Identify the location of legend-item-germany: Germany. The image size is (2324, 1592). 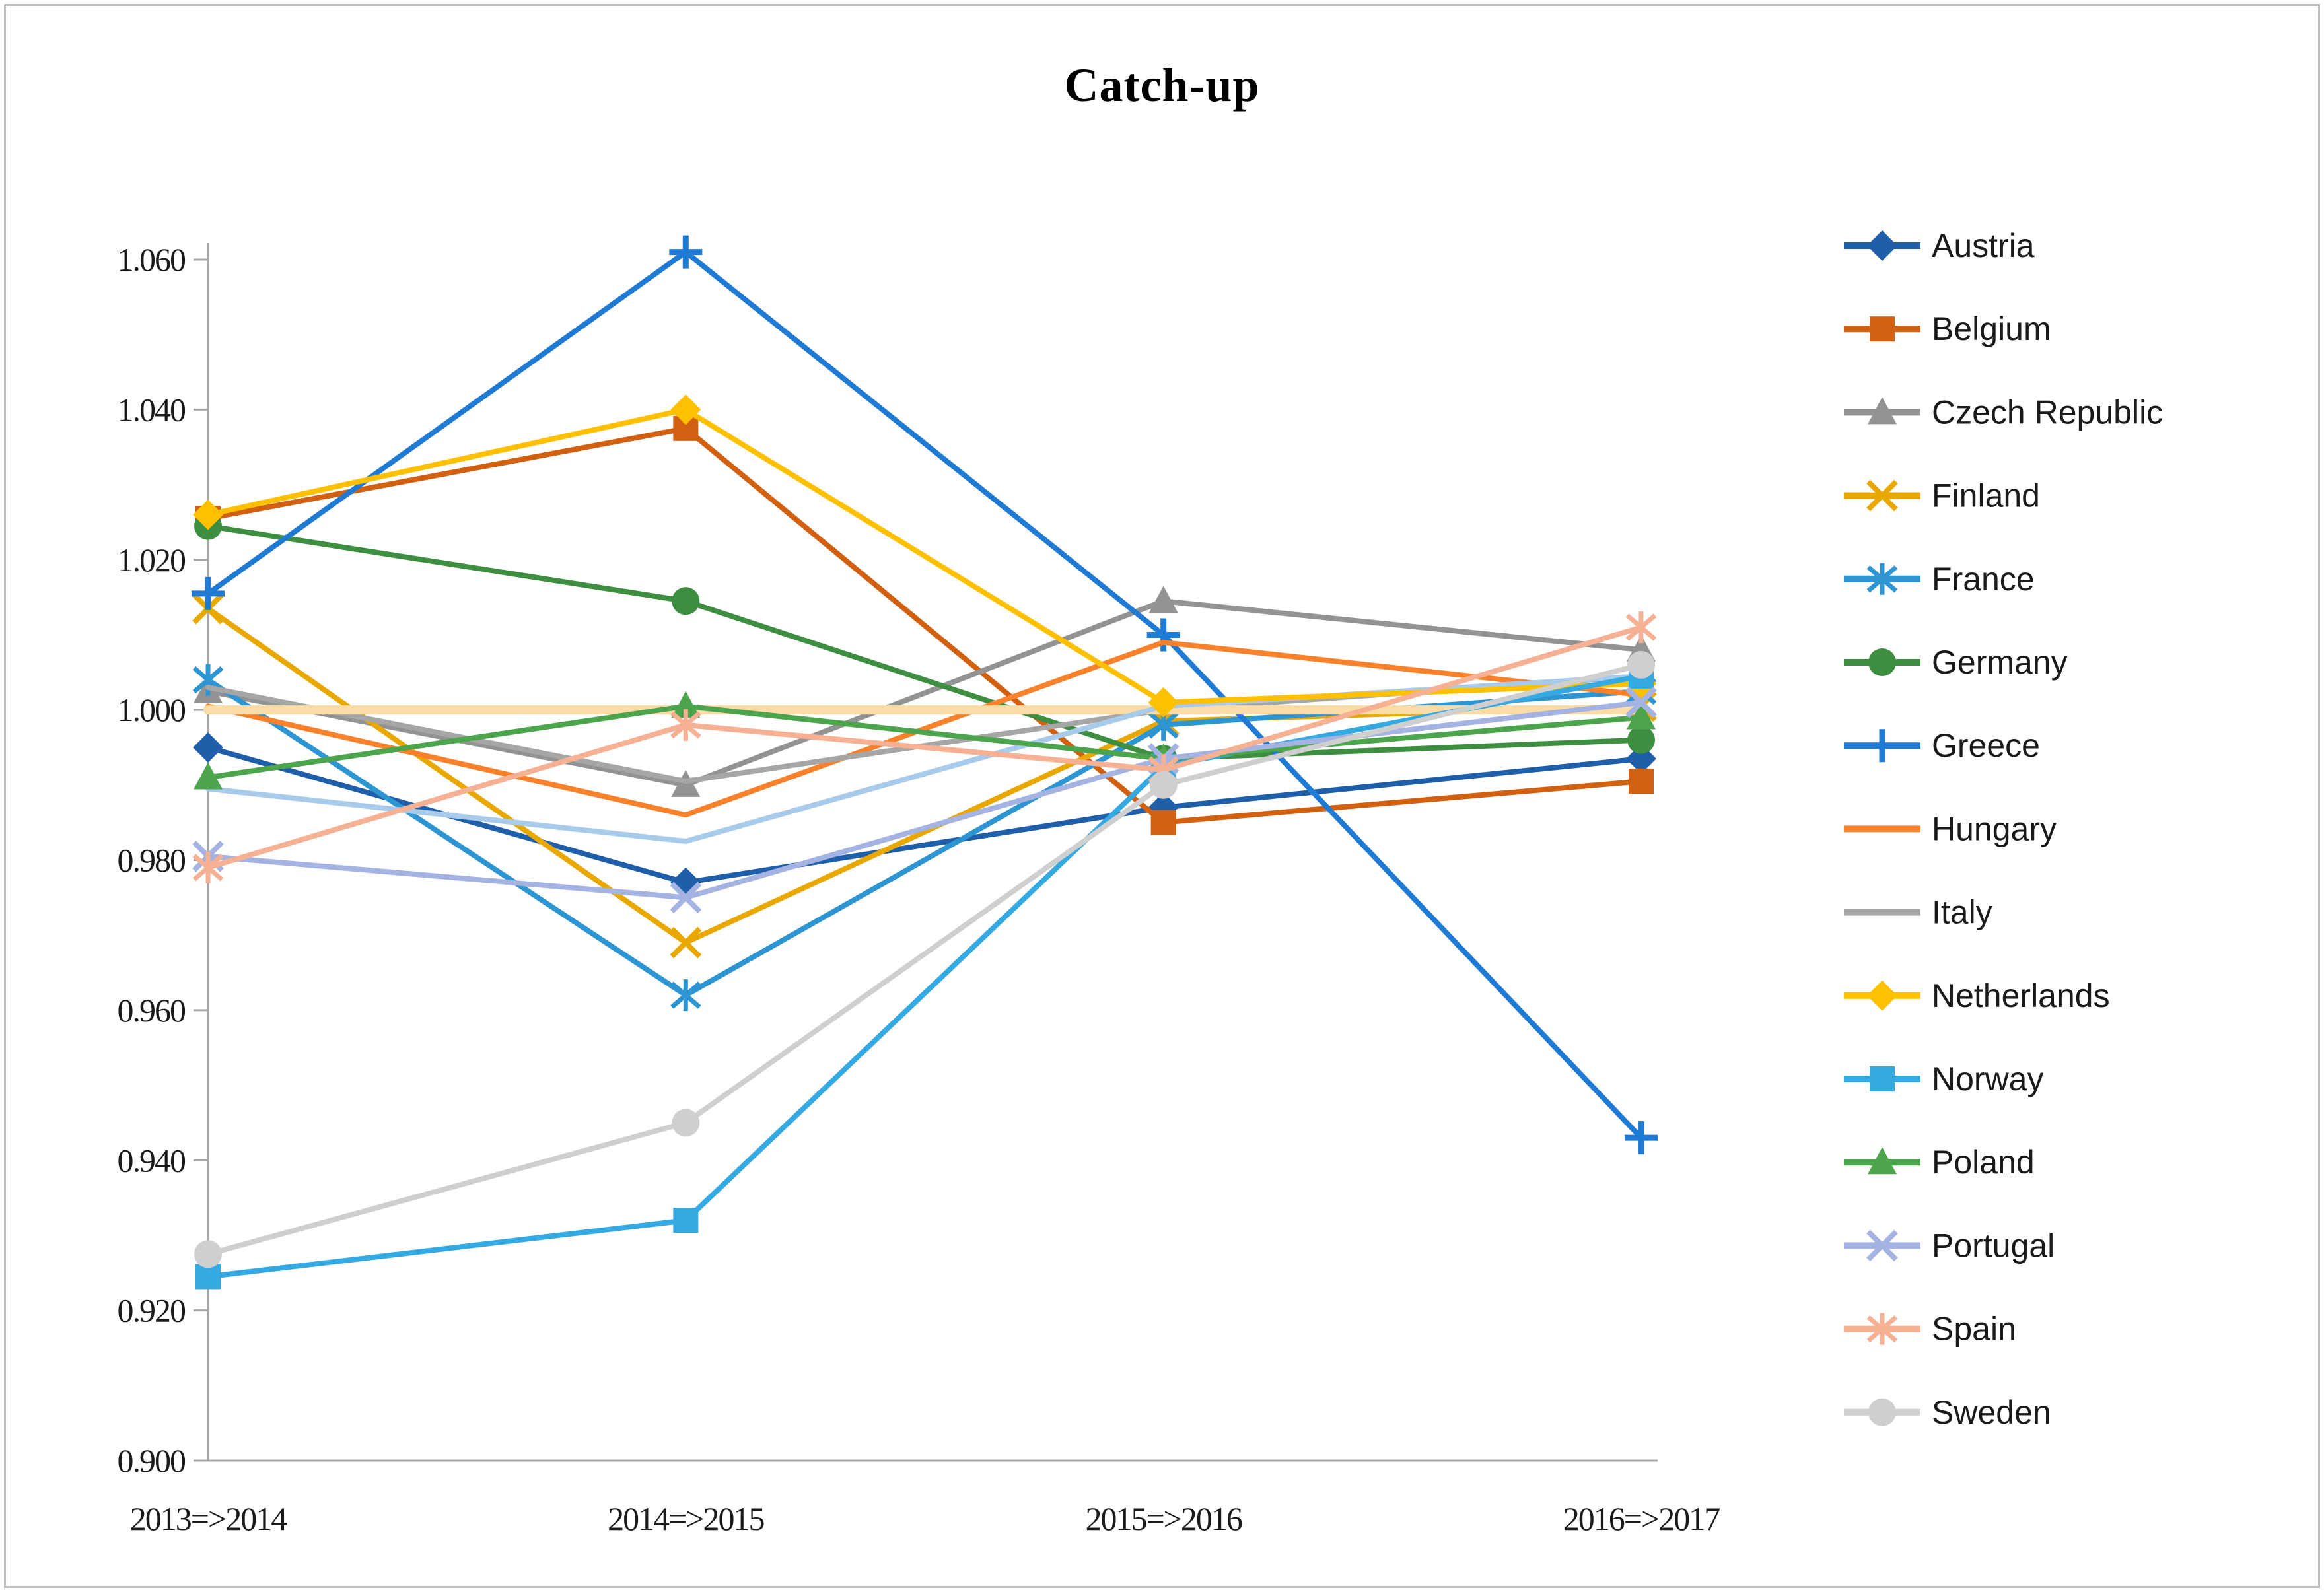
(1956, 662).